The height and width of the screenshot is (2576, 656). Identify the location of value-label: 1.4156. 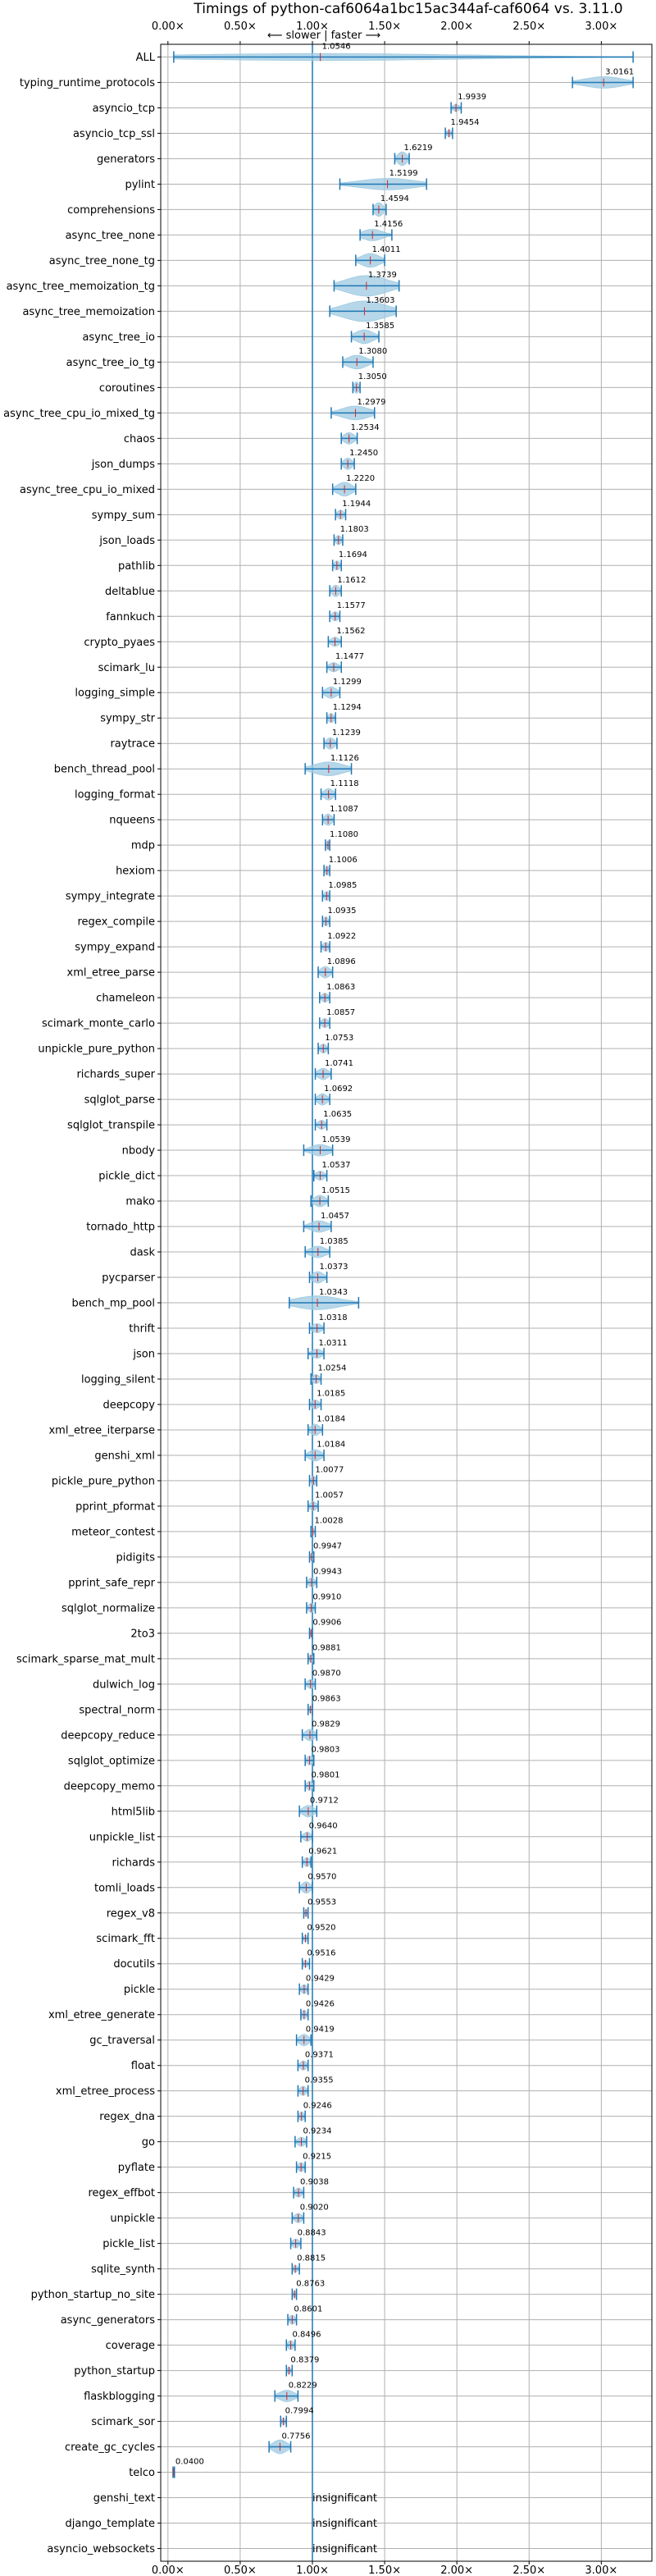
(388, 224).